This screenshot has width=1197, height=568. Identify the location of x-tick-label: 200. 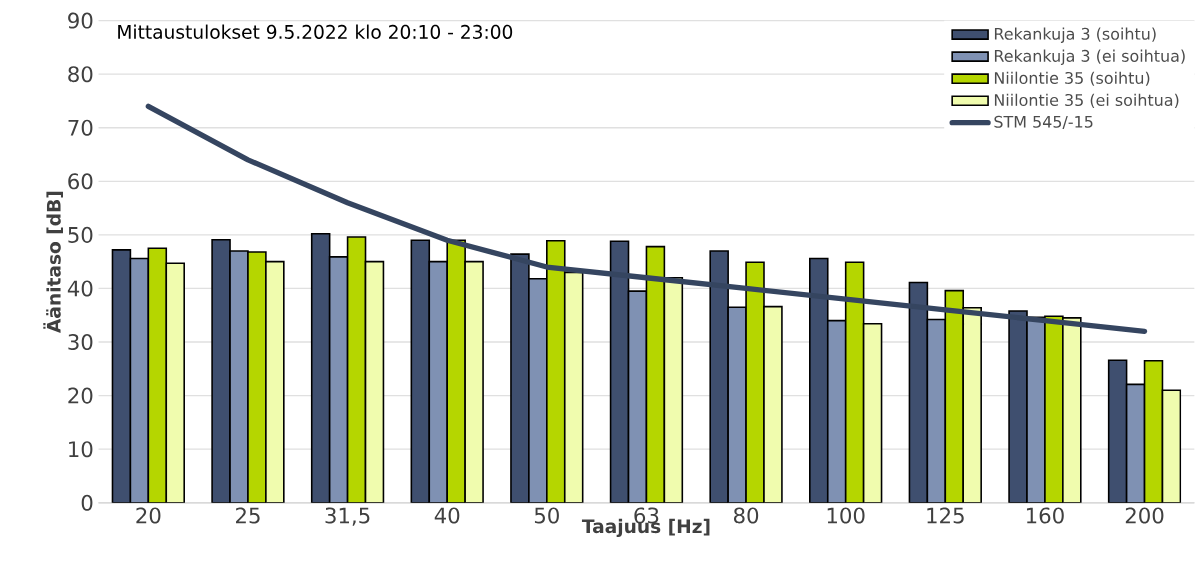
(1144, 515).